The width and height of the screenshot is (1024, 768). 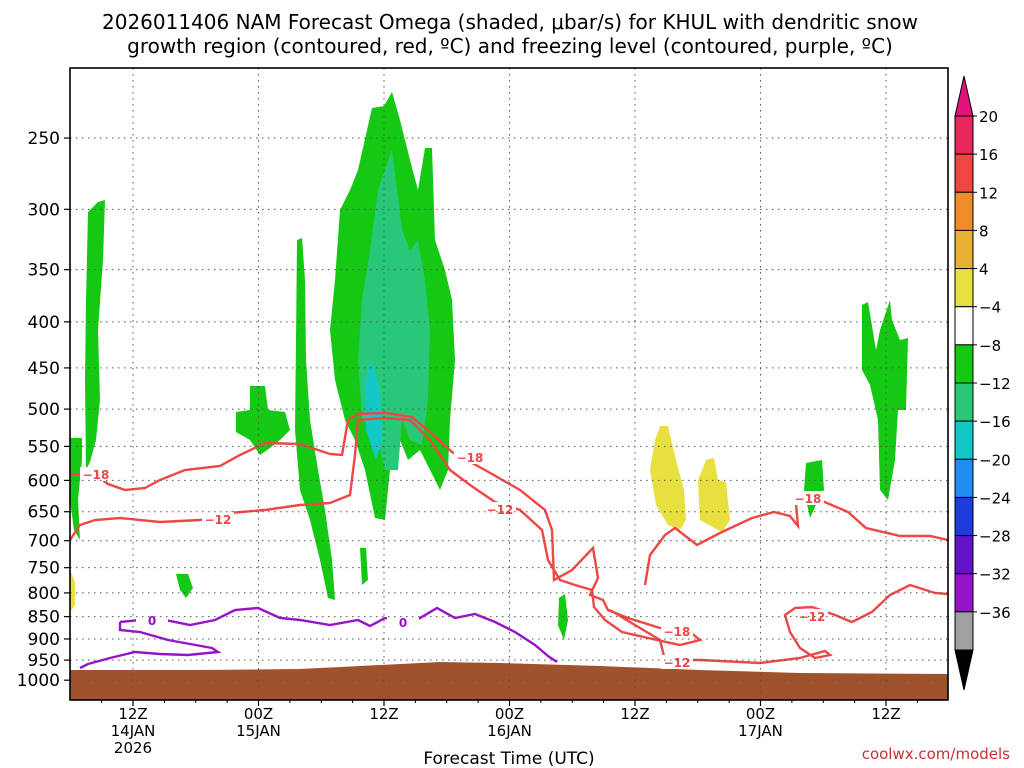 I want to click on dgz-contour-line, so click(x=796, y=542).